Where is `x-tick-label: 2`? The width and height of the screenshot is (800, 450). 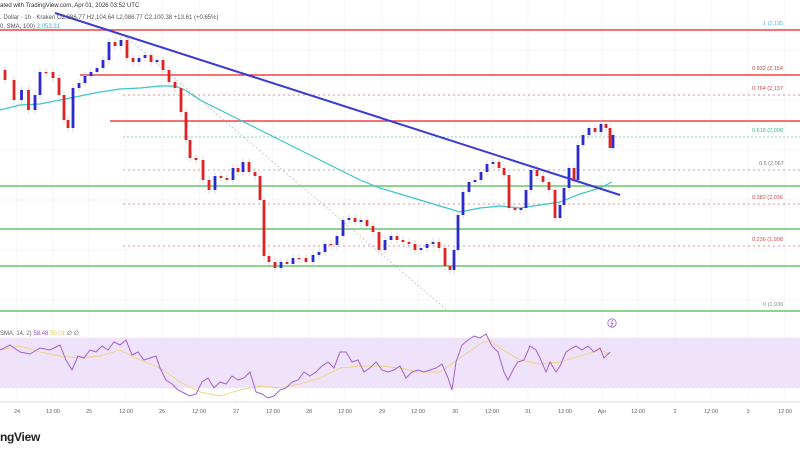 x-tick-label: 2 is located at coordinates (675, 412).